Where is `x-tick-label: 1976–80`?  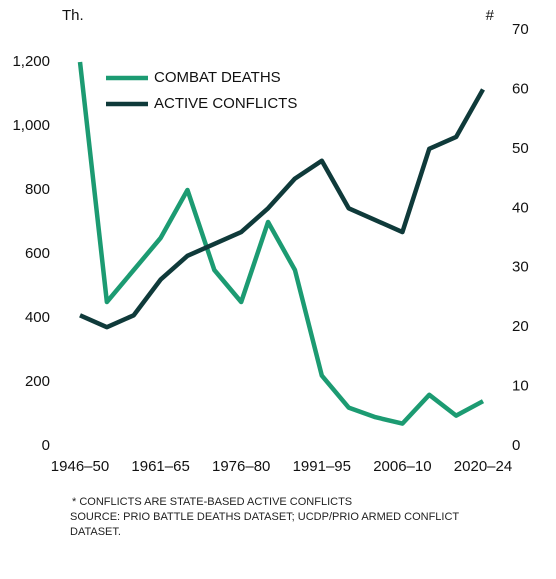 x-tick-label: 1976–80 is located at coordinates (241, 466).